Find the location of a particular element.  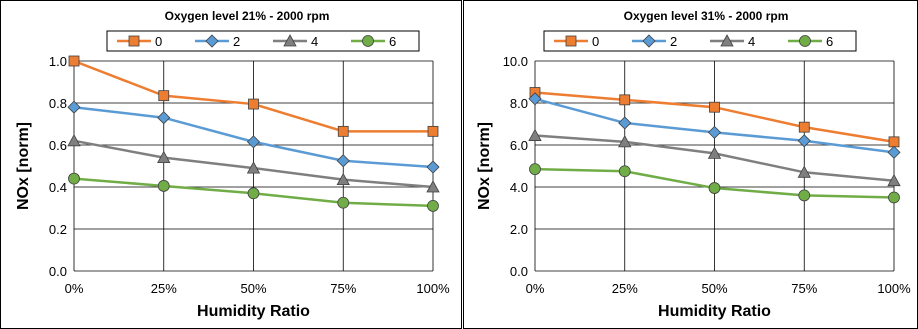

y-tick-label: 10.0 is located at coordinates (515, 61).